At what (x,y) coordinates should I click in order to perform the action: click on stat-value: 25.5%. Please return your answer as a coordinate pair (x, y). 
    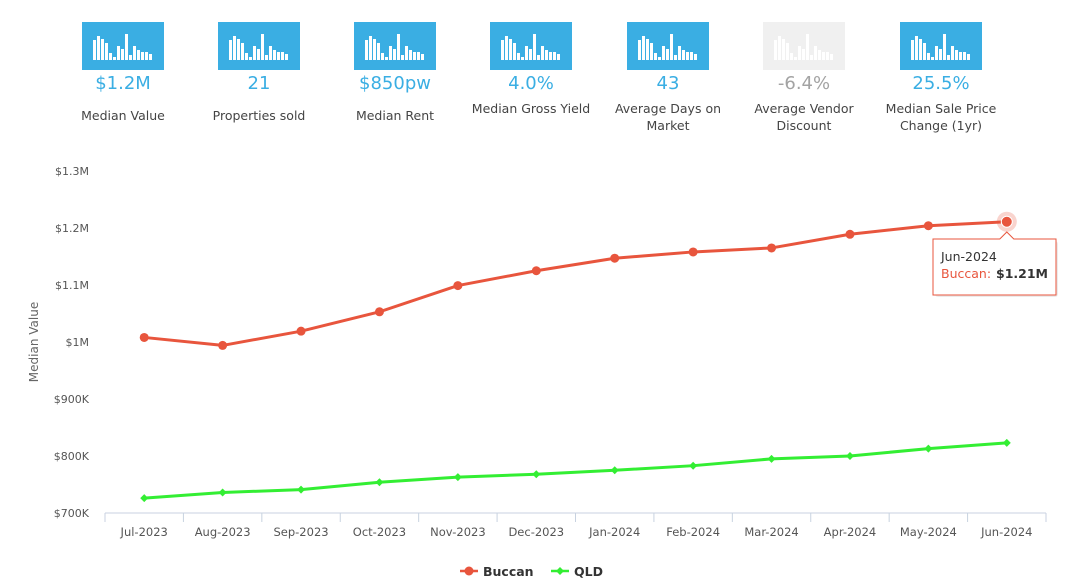
    Looking at the image, I should click on (941, 83).